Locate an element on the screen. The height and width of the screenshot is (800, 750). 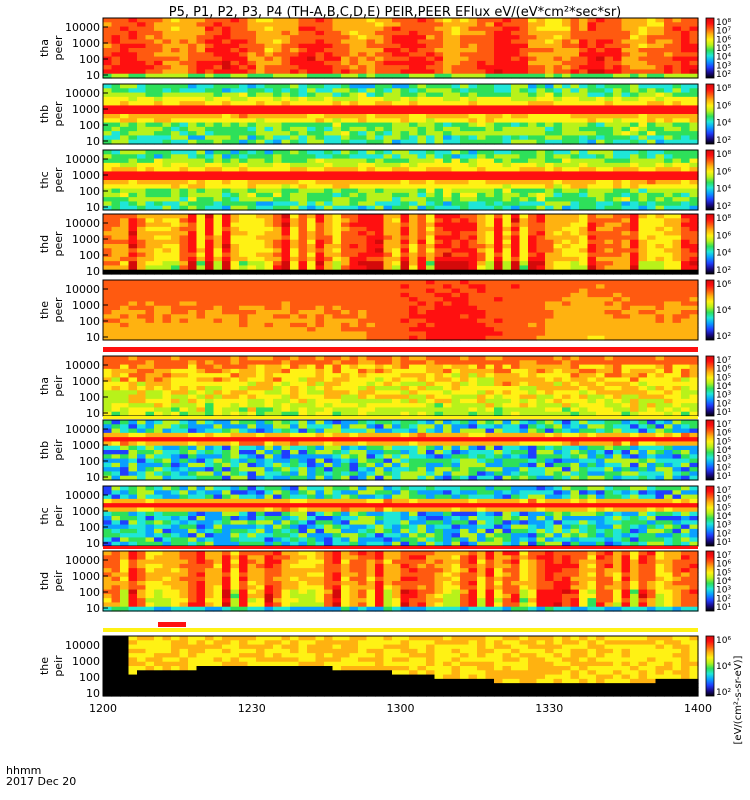
colorbar-tick-label: 10⁶ is located at coordinates (723, 285).